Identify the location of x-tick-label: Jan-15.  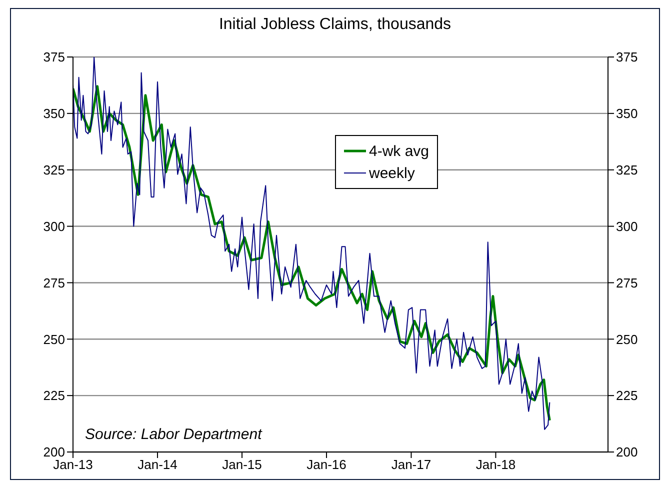
(242, 464).